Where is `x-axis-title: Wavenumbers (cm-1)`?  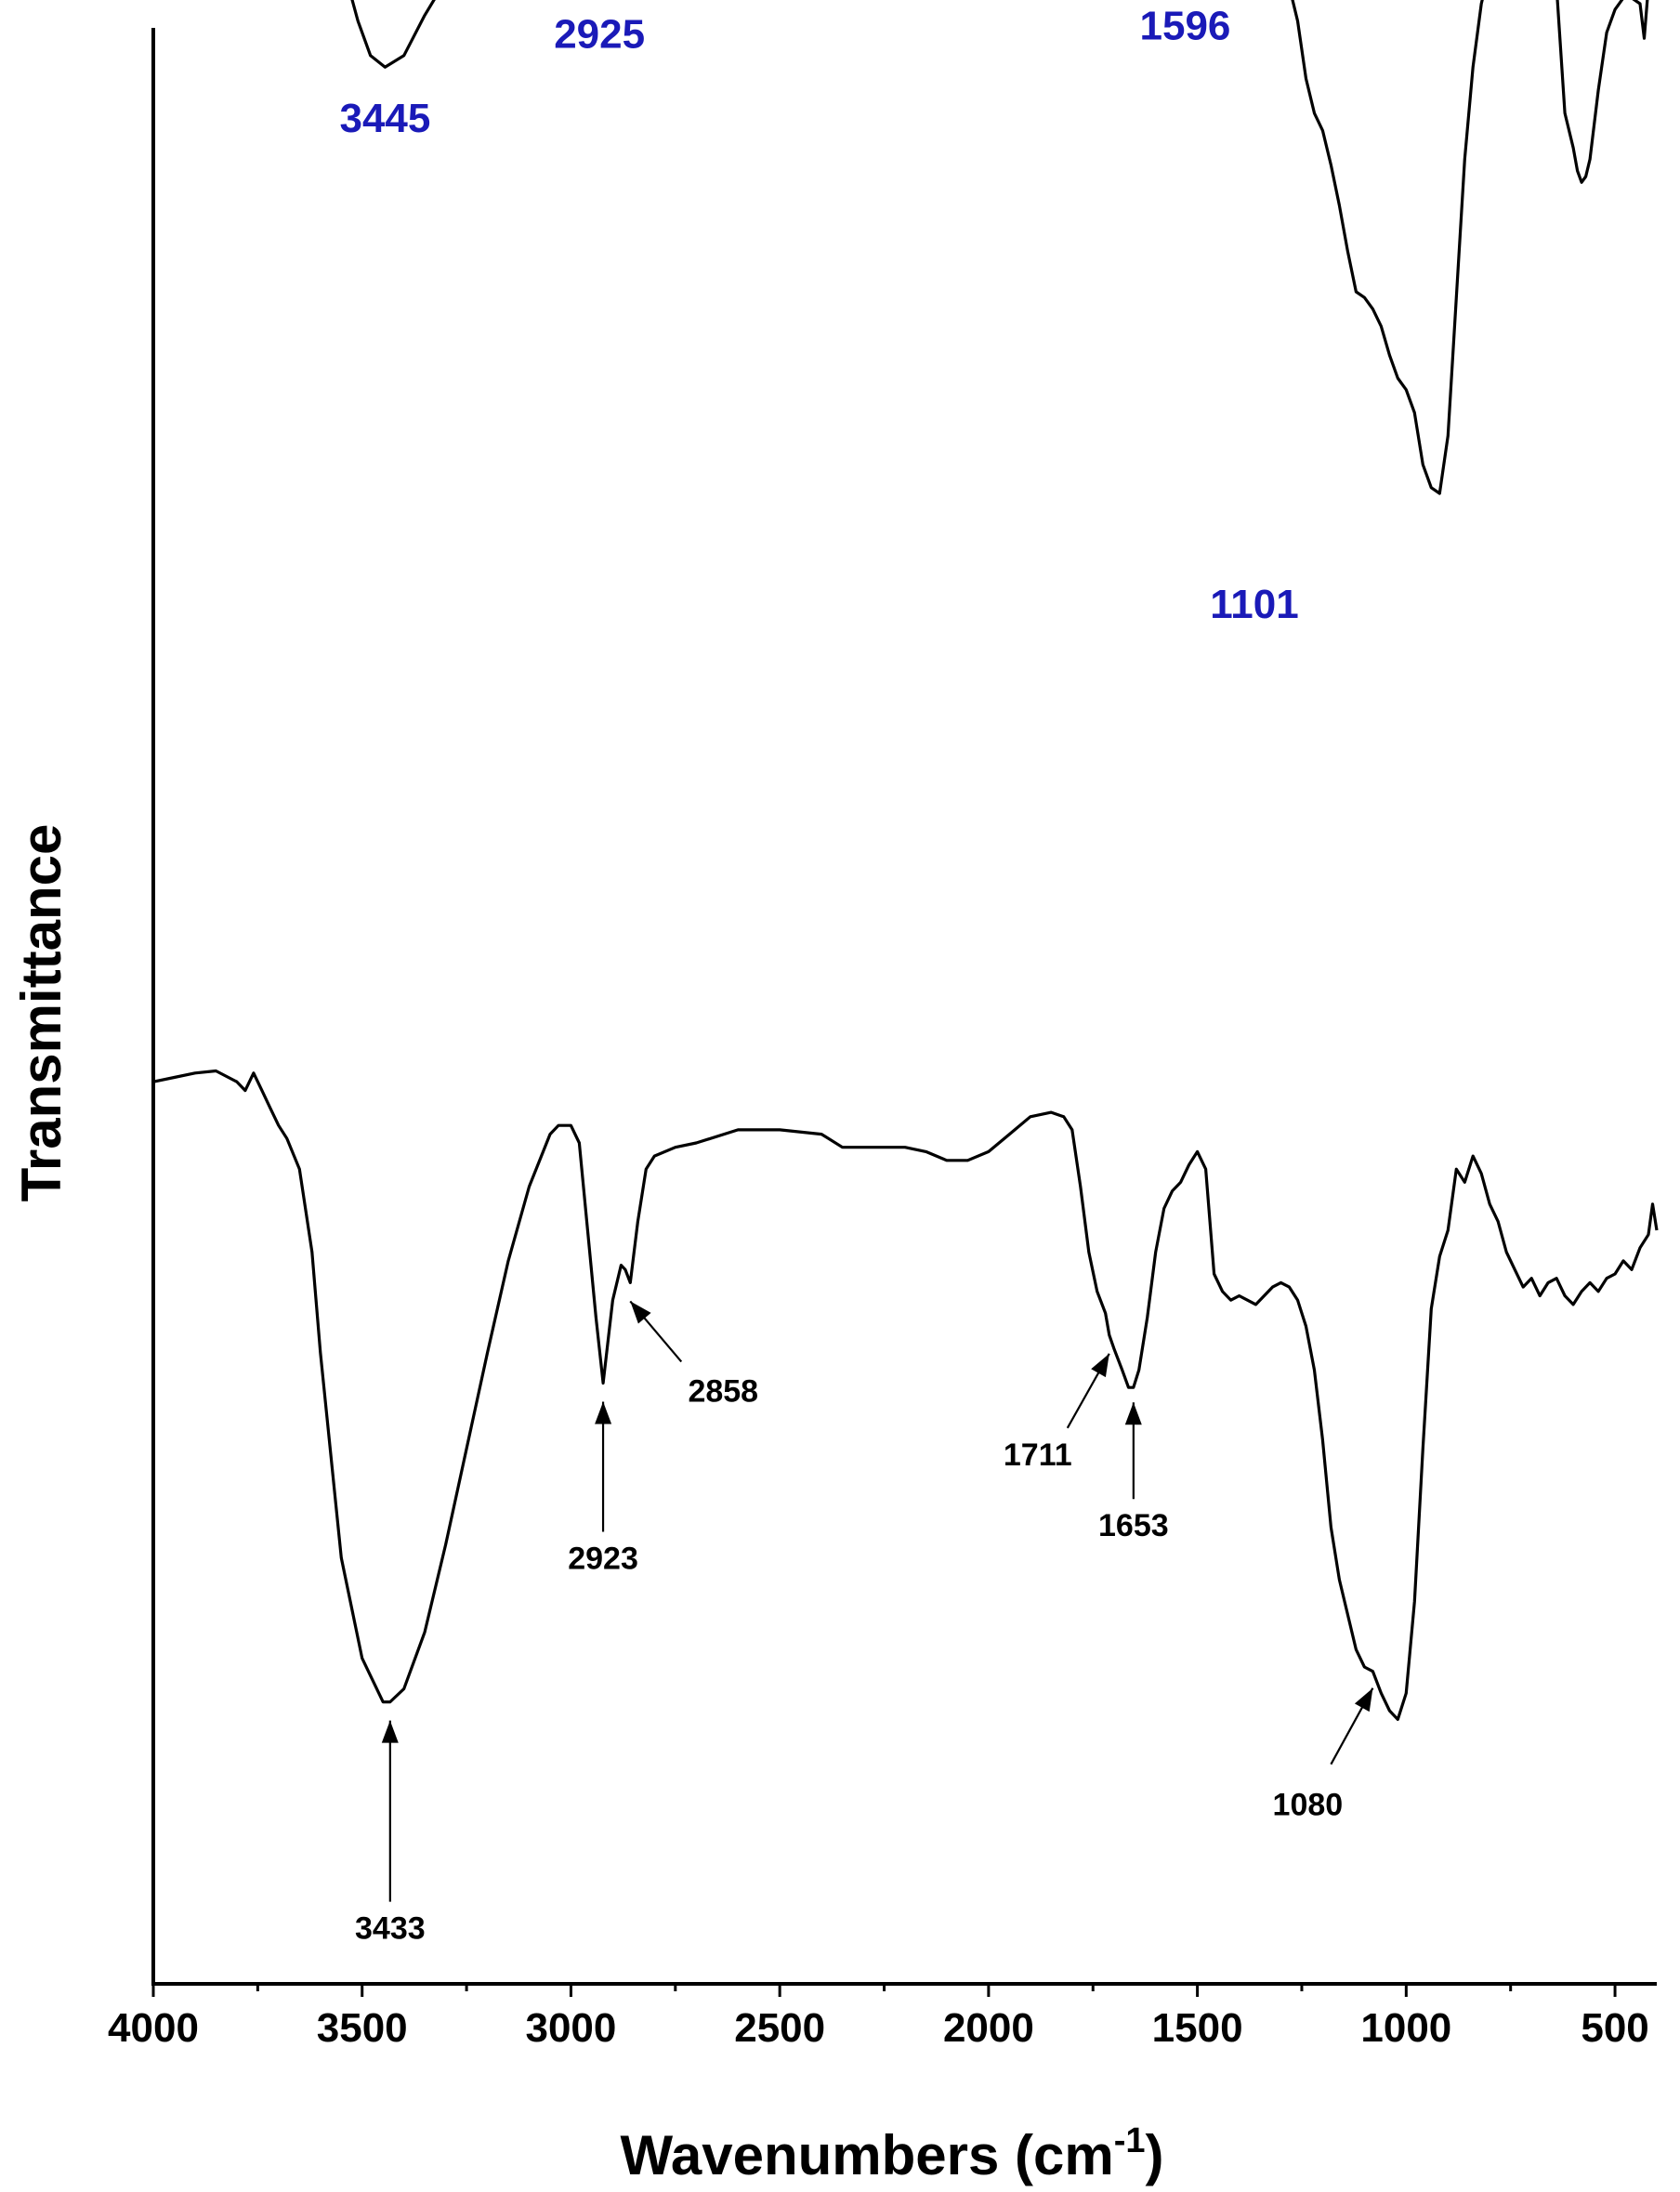 x-axis-title: Wavenumbers (cm-1) is located at coordinates (891, 2153).